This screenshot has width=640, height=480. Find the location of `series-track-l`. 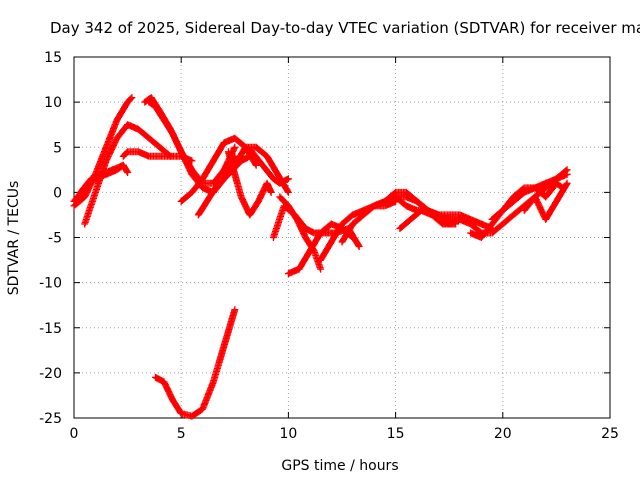

series-track-l is located at coordinates (267, 165).